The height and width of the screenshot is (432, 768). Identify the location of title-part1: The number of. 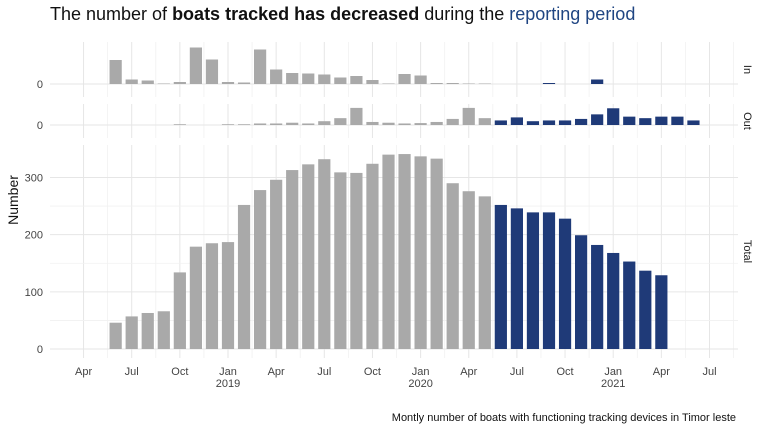
(111, 14).